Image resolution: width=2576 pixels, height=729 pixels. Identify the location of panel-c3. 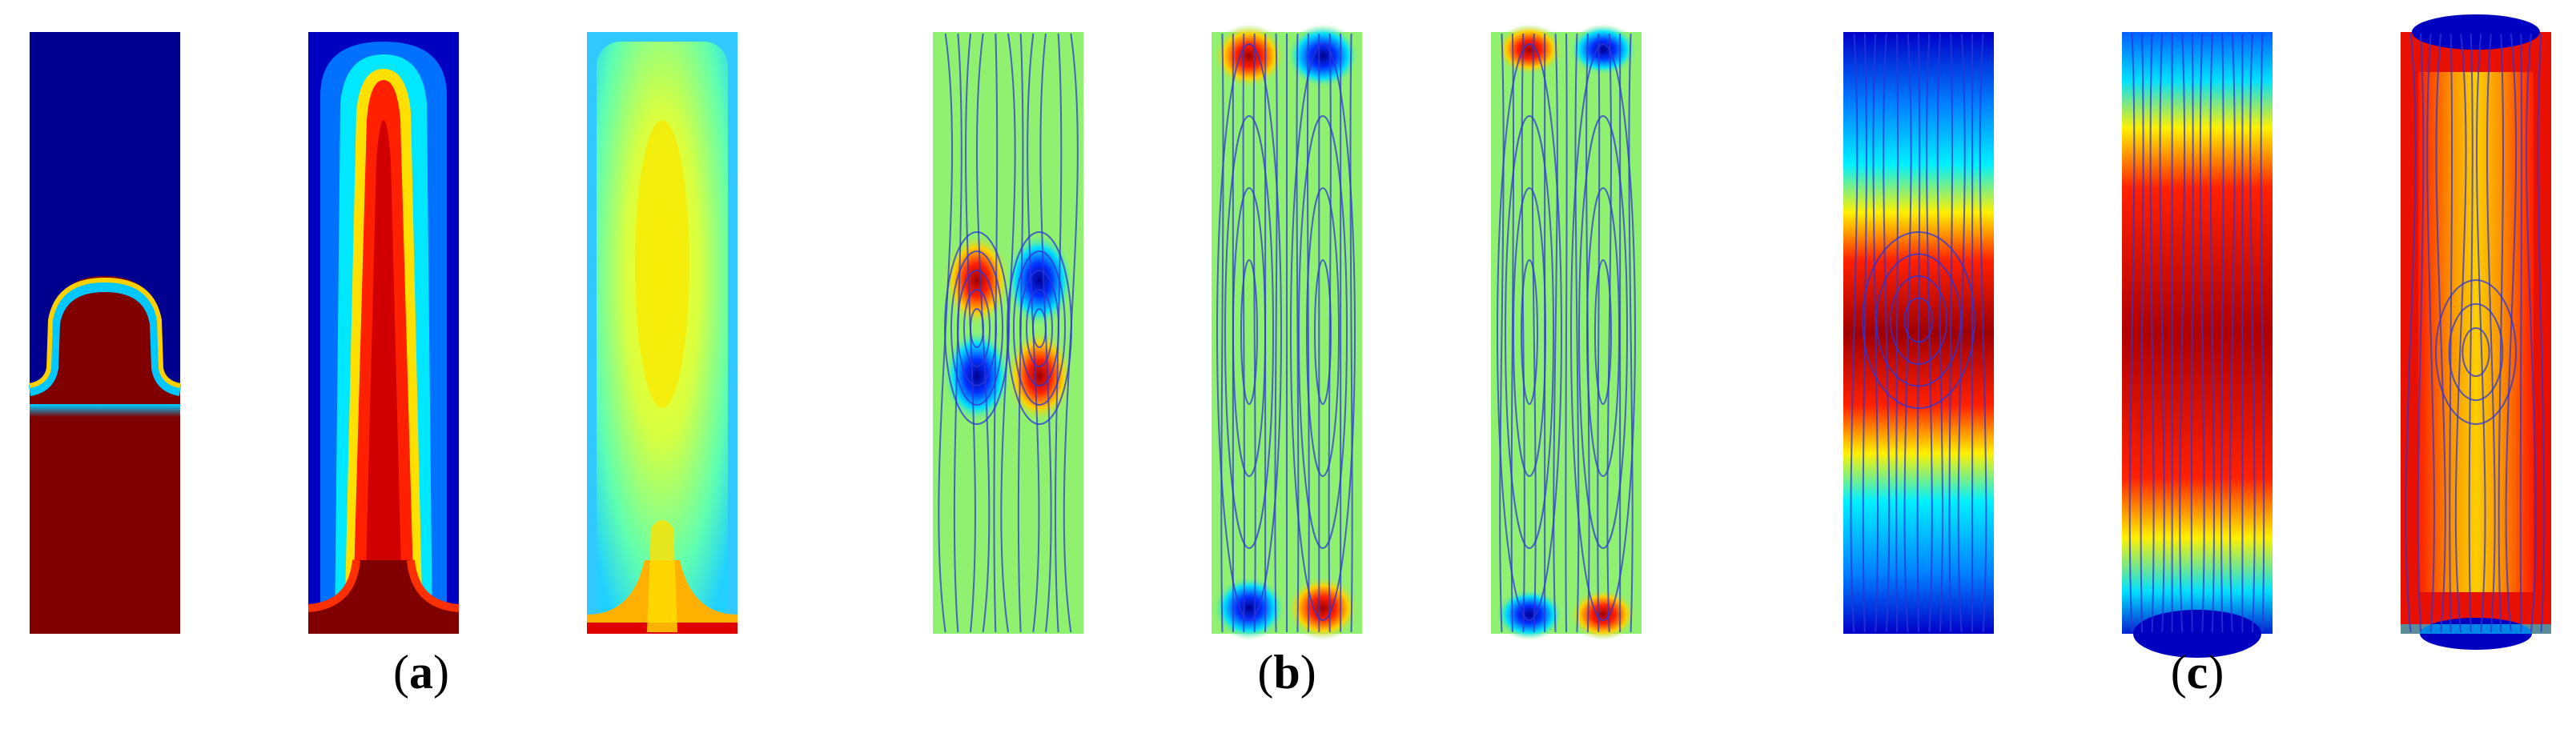
(2476, 332).